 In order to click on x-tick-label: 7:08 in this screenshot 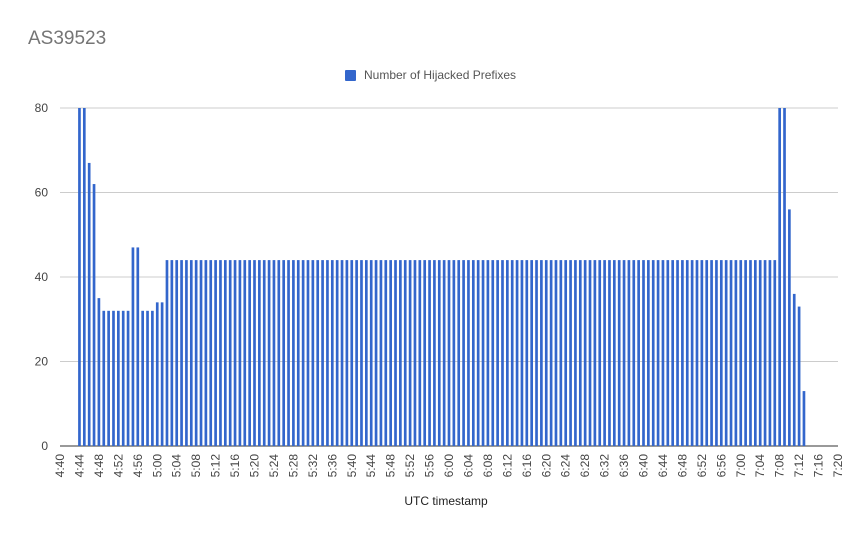, I will do `click(780, 466)`.